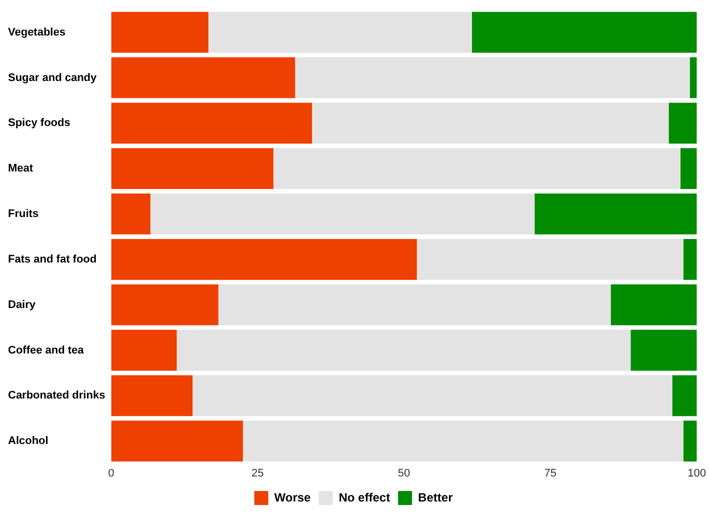 The width and height of the screenshot is (709, 515). I want to click on legend-label: Worse, so click(293, 497).